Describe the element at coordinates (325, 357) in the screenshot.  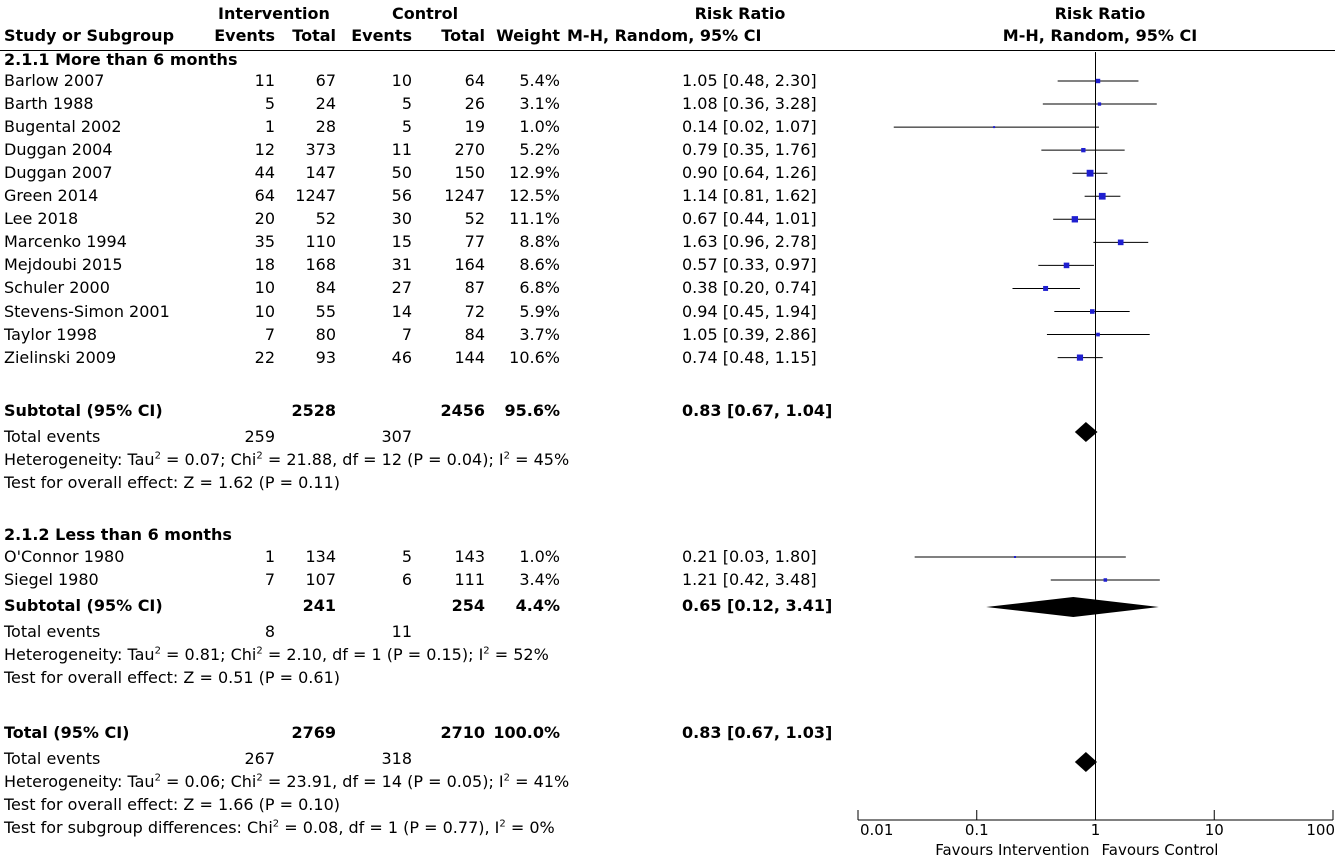
I see `int-total: 93` at that location.